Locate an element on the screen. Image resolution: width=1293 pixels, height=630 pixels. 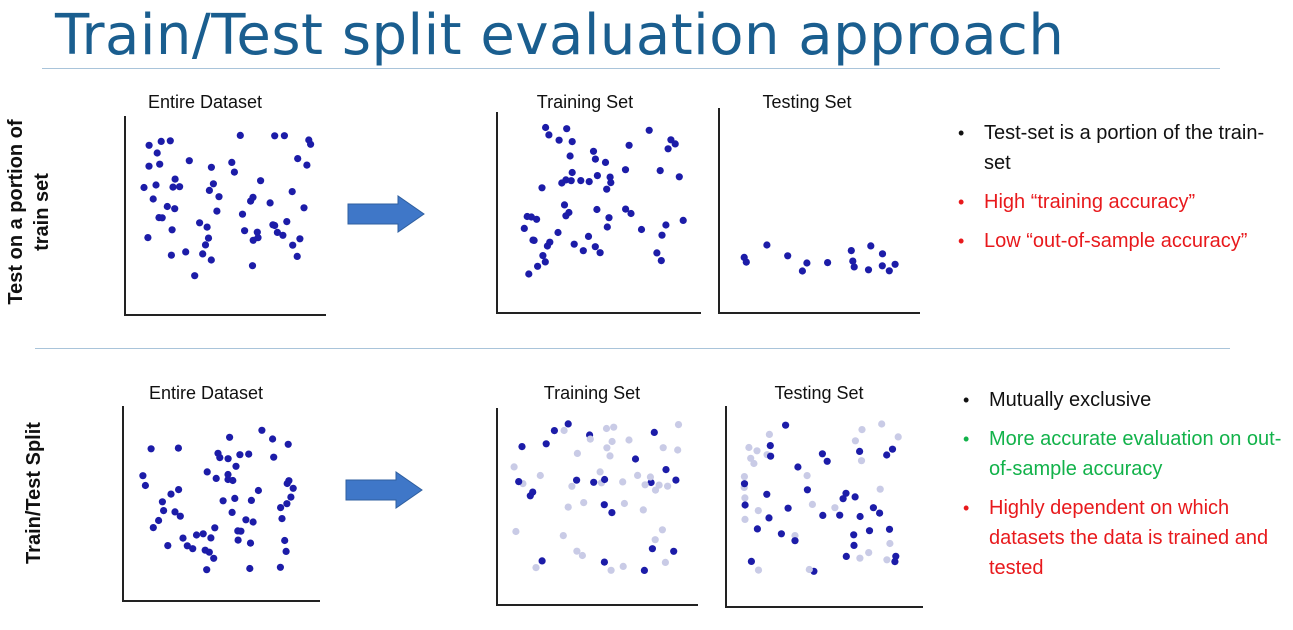
row1-training-axes is located at coordinates (598, 213).